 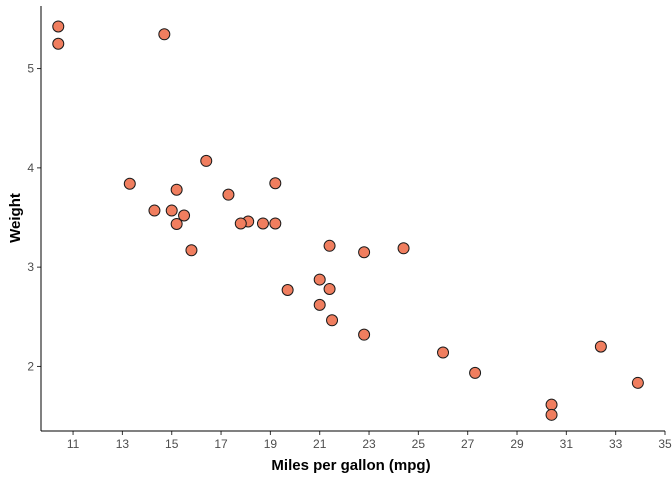 I want to click on x-tick-label: 21, so click(x=320, y=444).